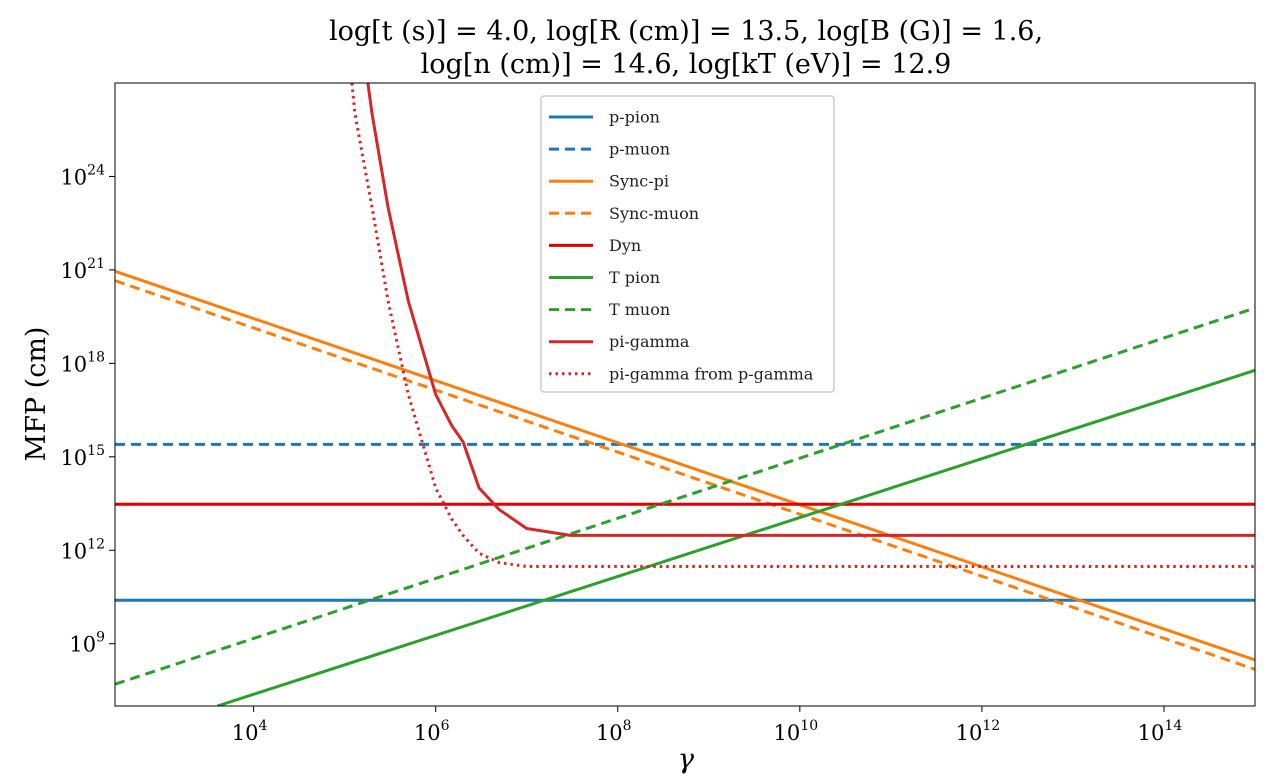 This screenshot has width=1272, height=779. I want to click on legend-label-4: Dyn, so click(625, 245).